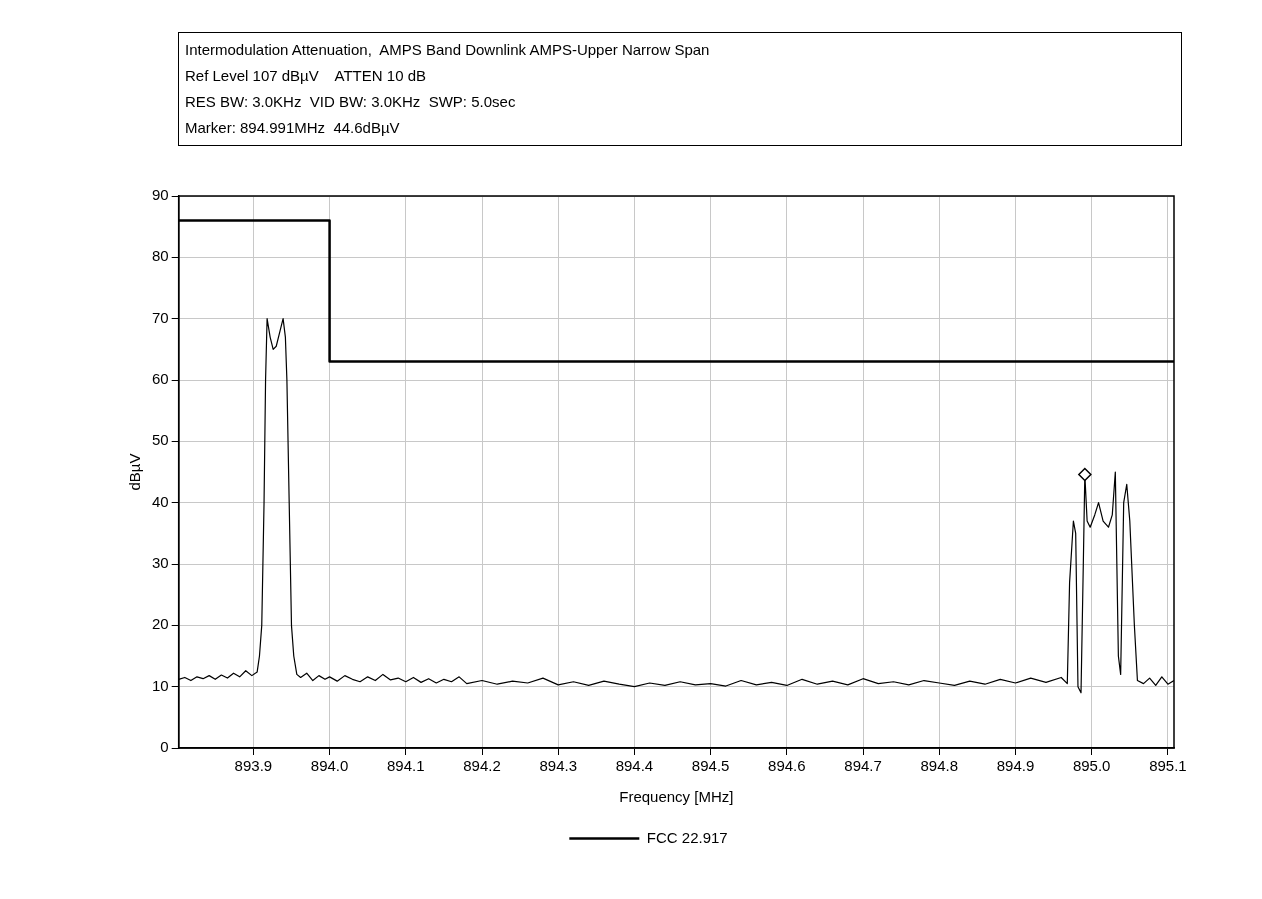  What do you see at coordinates (448, 50) in the screenshot?
I see `chart-title: Intermodulation Attenuation, AMPS Band Downlink AMPS-Upper Narrow Span` at bounding box center [448, 50].